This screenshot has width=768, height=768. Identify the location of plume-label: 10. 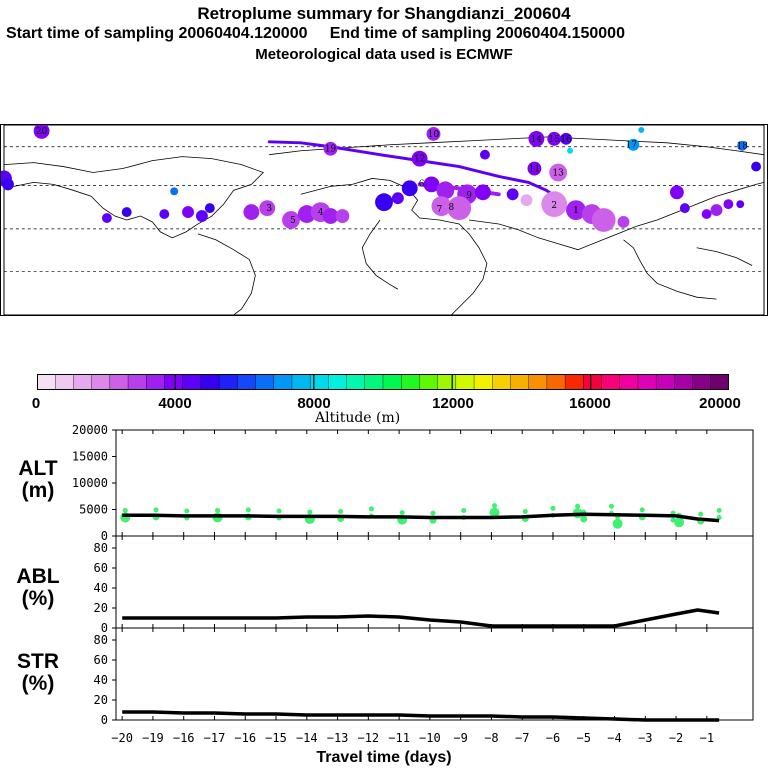
(434, 135).